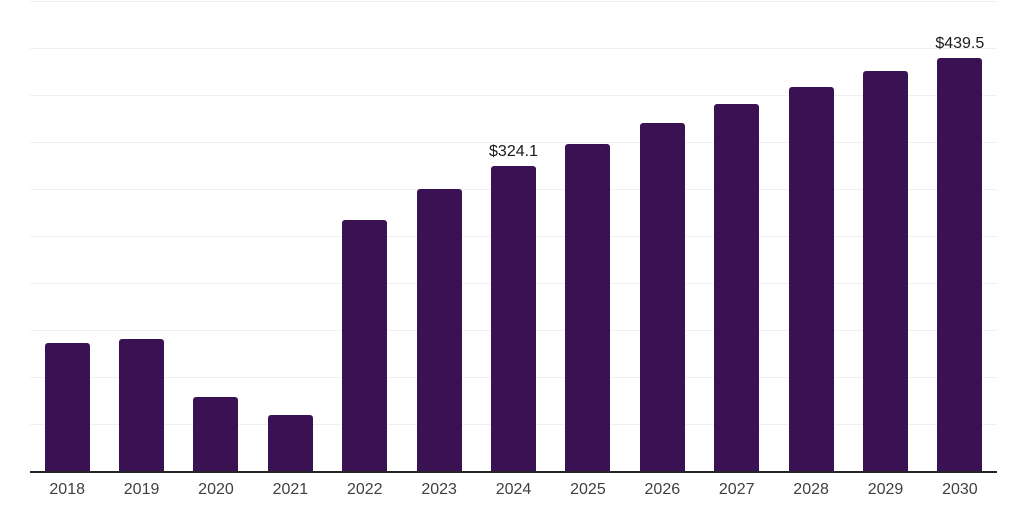 This screenshot has height=512, width=1024. Describe the element at coordinates (365, 345) in the screenshot. I see `bar-2022` at that location.